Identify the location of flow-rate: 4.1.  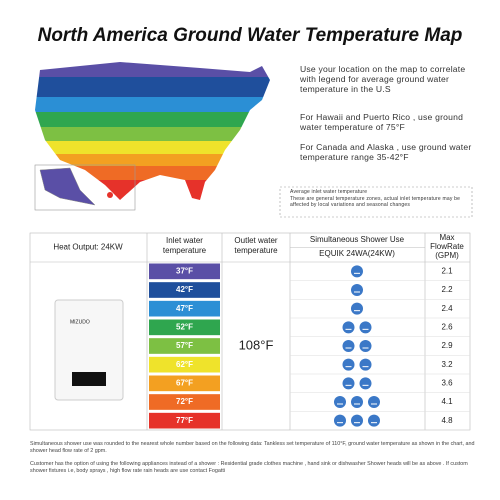
(447, 401).